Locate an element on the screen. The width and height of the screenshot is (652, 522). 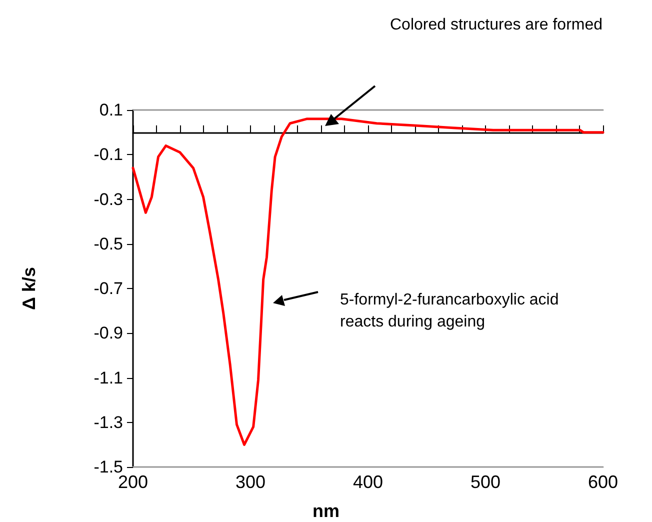
y-tick-label: -0.7 is located at coordinates (108, 288).